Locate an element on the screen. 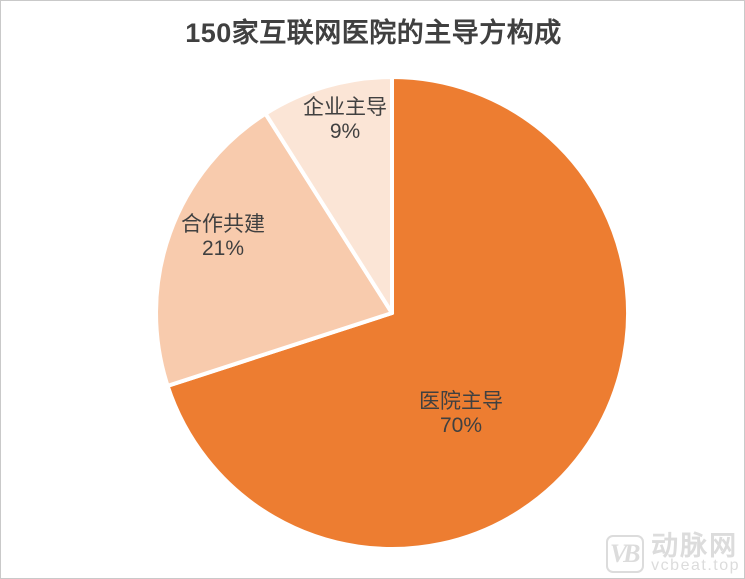 Image resolution: width=745 pixels, height=579 pixels. vcbeat-brand-name: 动脉网 is located at coordinates (695, 546).